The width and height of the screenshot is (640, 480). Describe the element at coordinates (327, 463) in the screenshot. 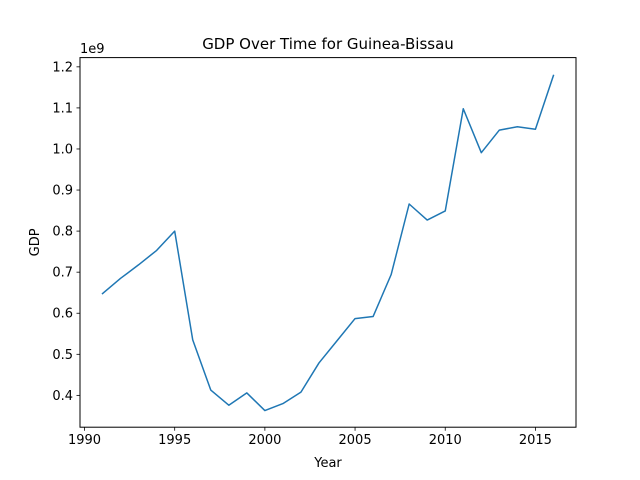

I see `x-axis-label: Year` at that location.